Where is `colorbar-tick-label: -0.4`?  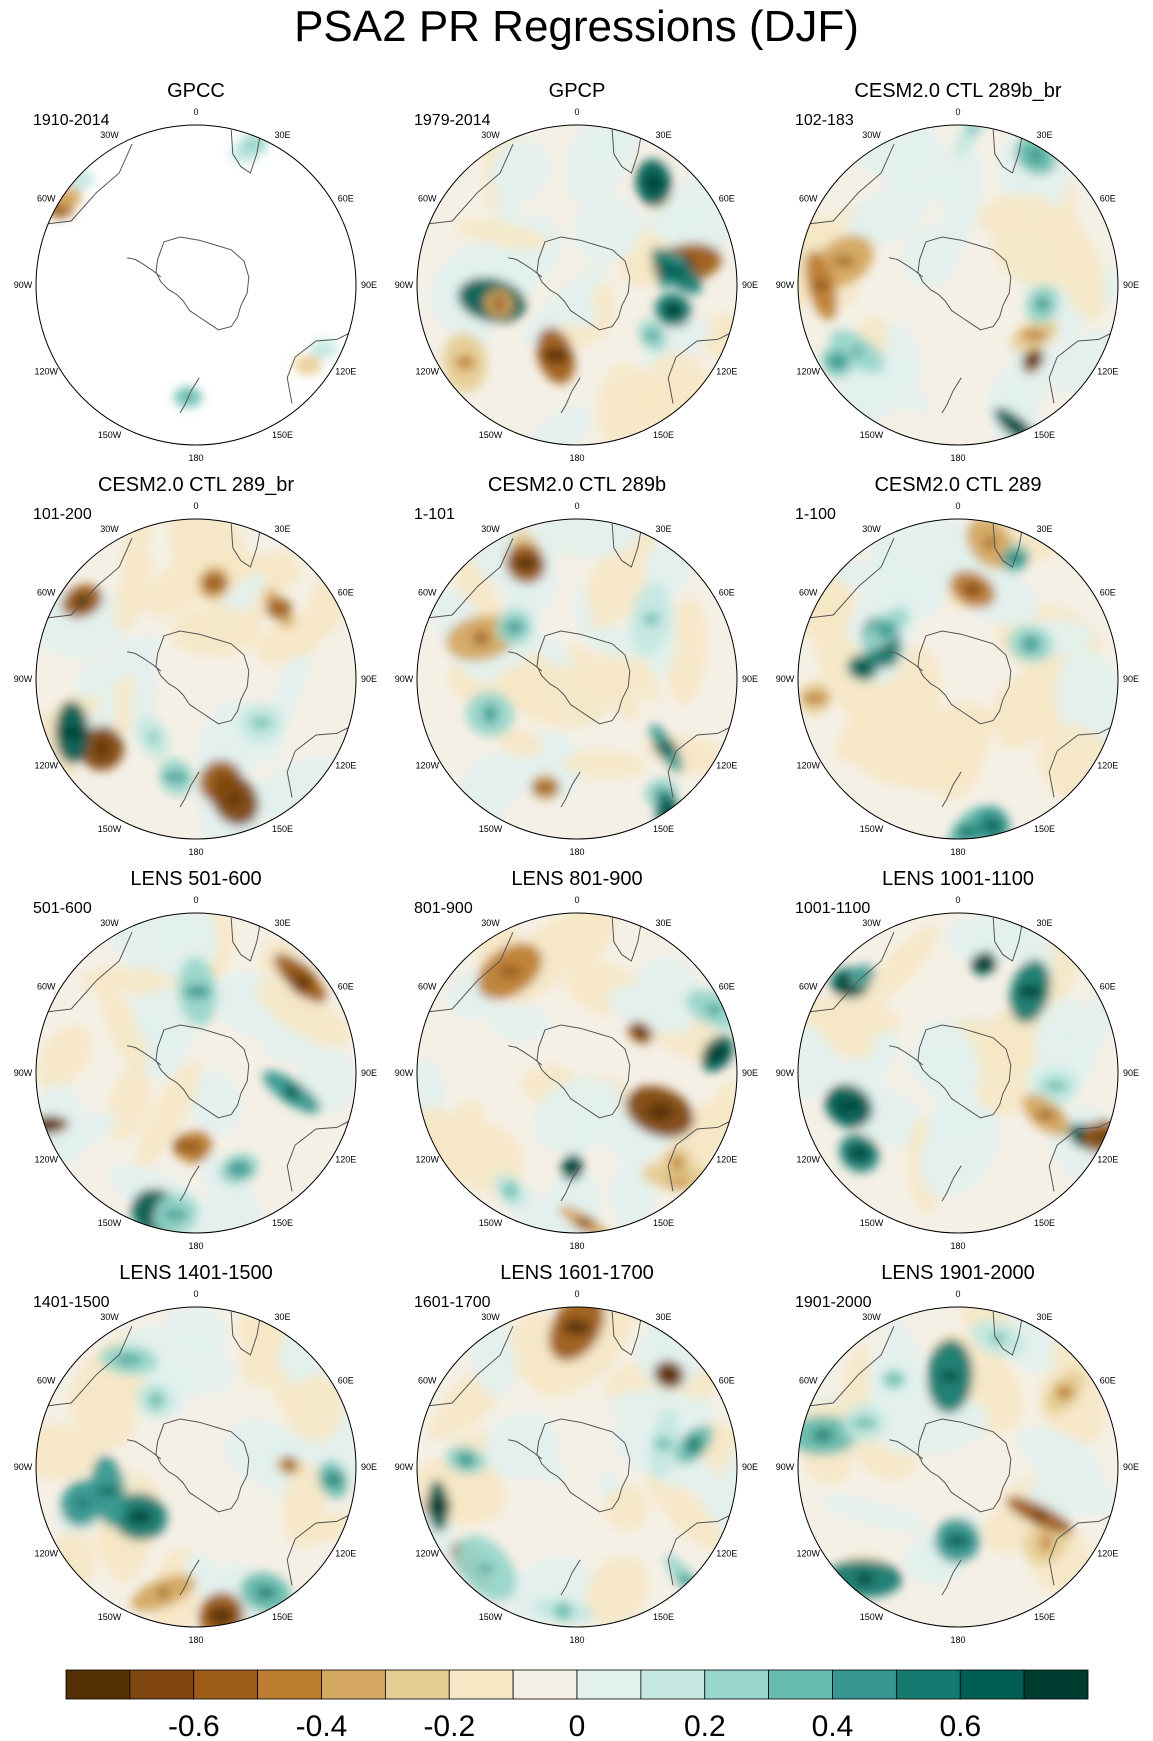
colorbar-tick-label: -0.4 is located at coordinates (322, 1725).